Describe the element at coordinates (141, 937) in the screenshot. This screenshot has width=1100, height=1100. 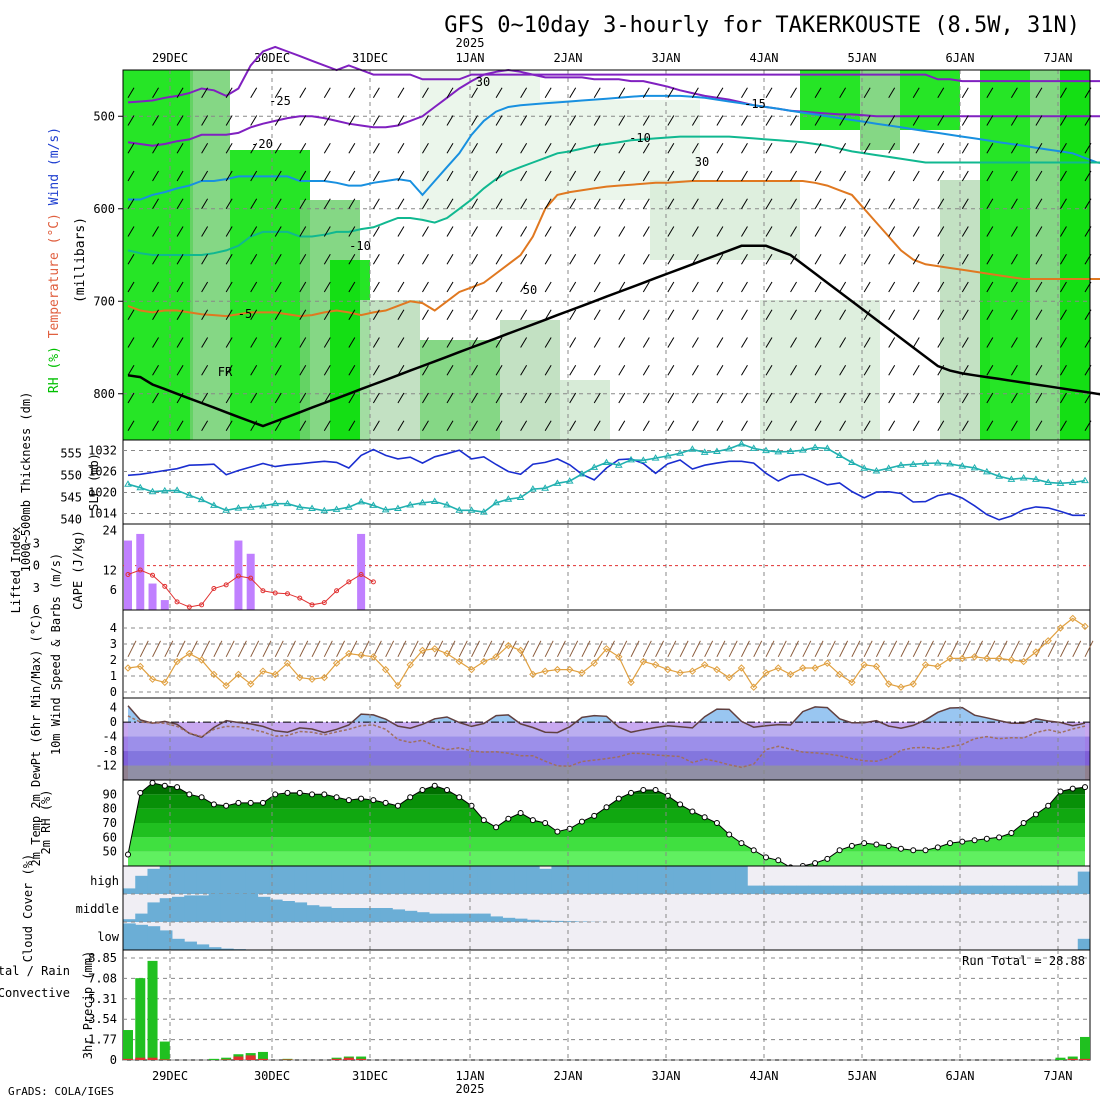
I see `cloud-bar-low` at that location.